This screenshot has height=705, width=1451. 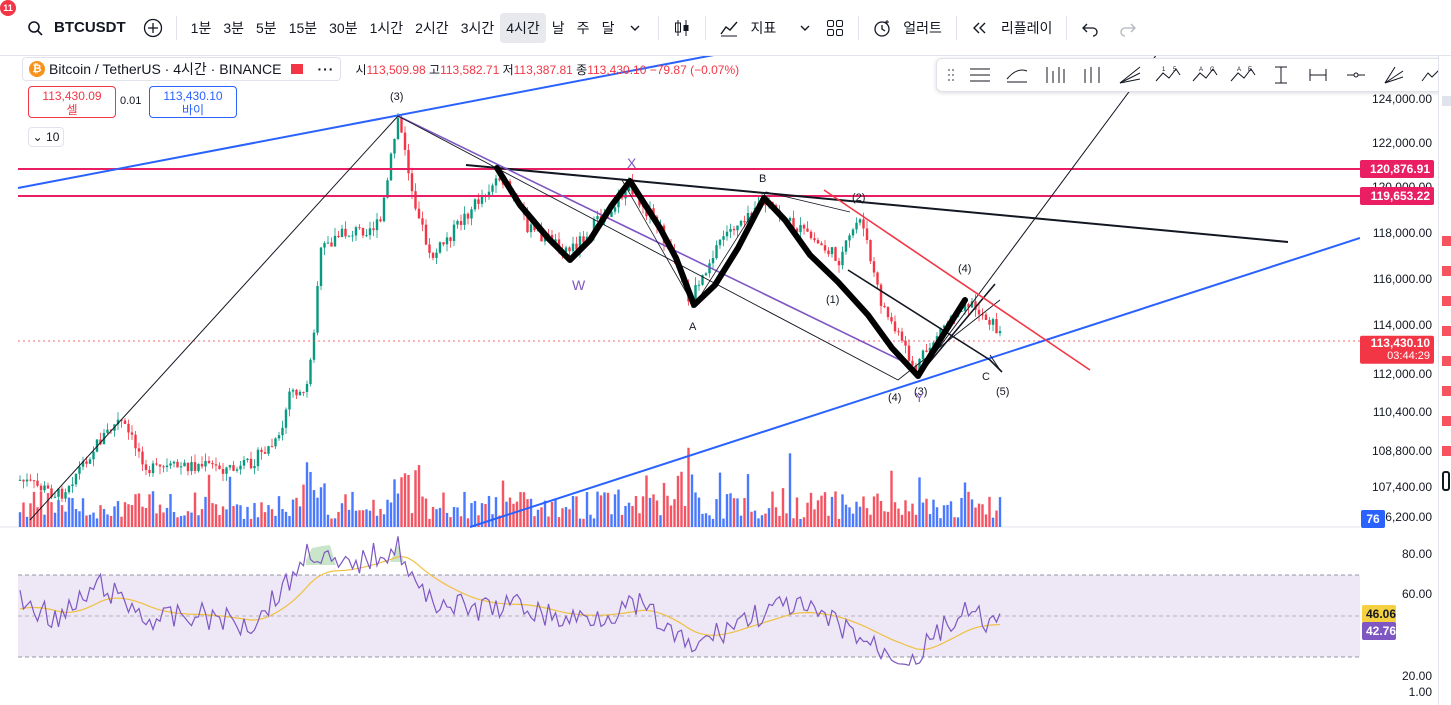 What do you see at coordinates (8, 8) in the screenshot?
I see `notification-badge: 11` at bounding box center [8, 8].